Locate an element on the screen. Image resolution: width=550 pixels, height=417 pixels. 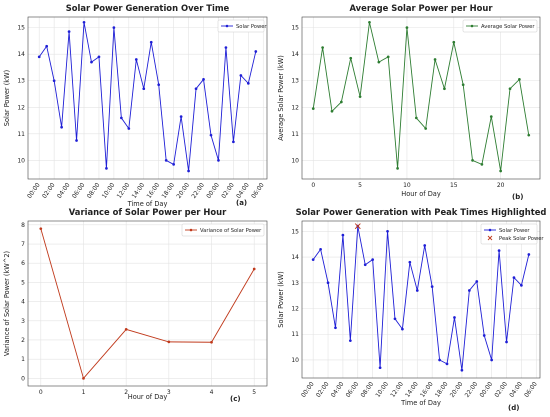
x-tick-label: 0 is located at coordinates (41, 392).